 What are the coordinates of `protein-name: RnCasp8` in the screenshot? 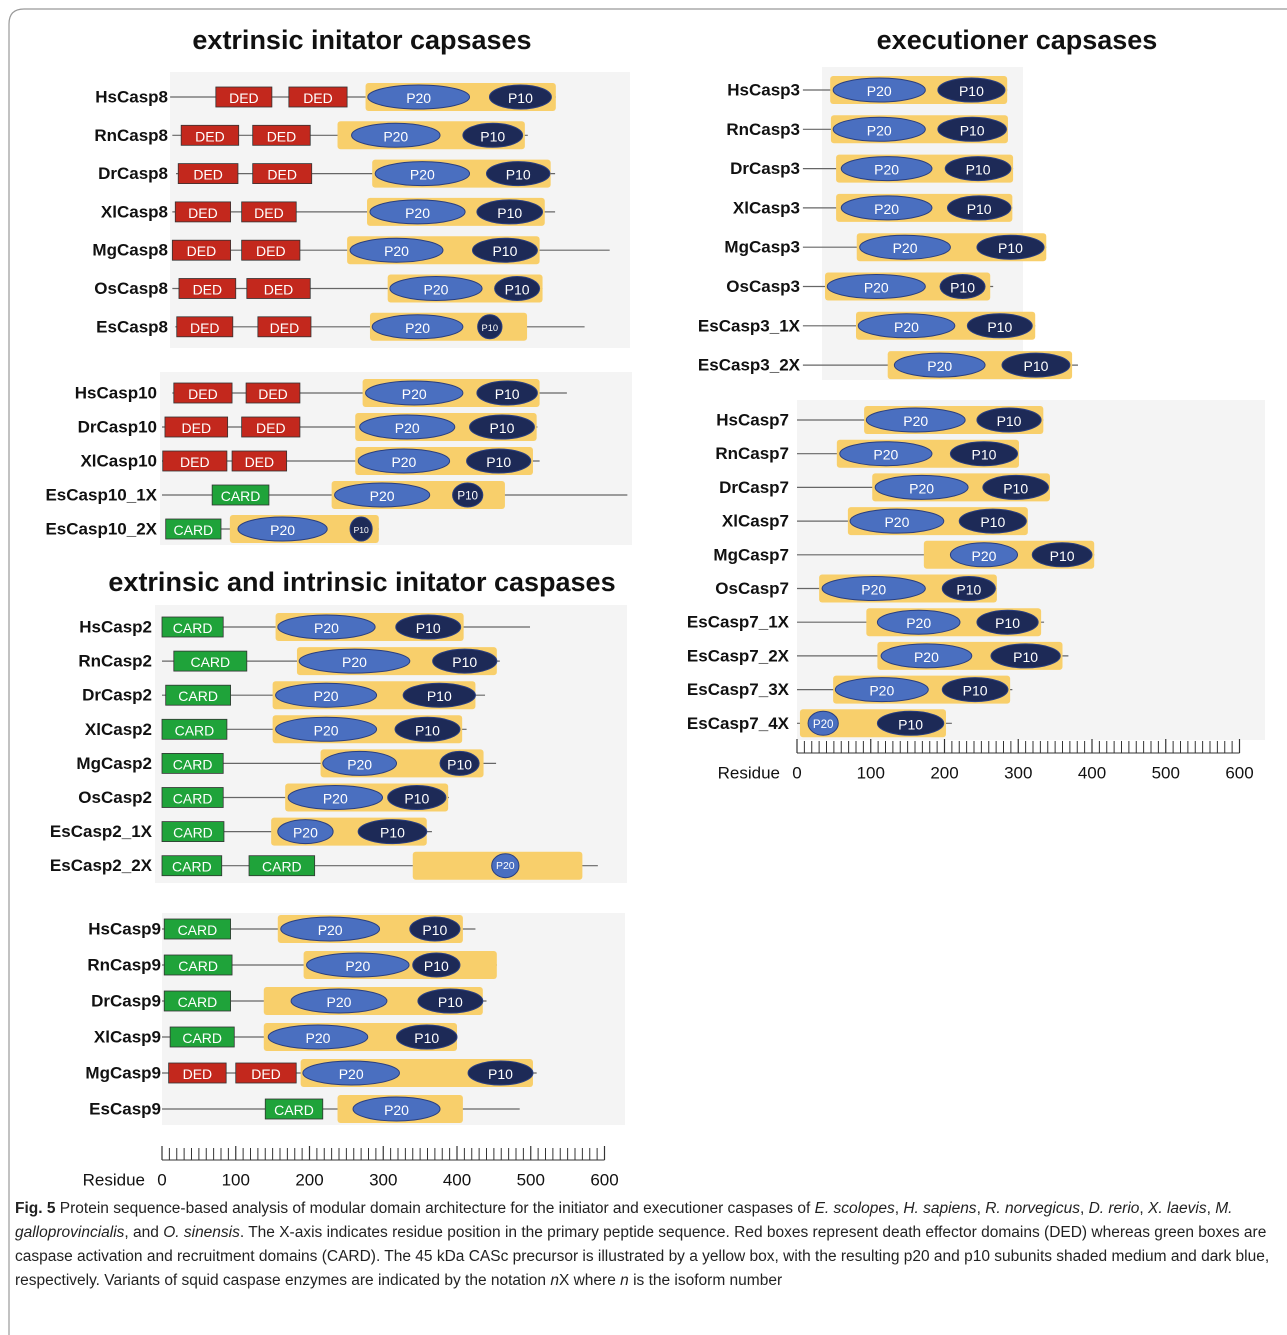 It's located at (131, 135).